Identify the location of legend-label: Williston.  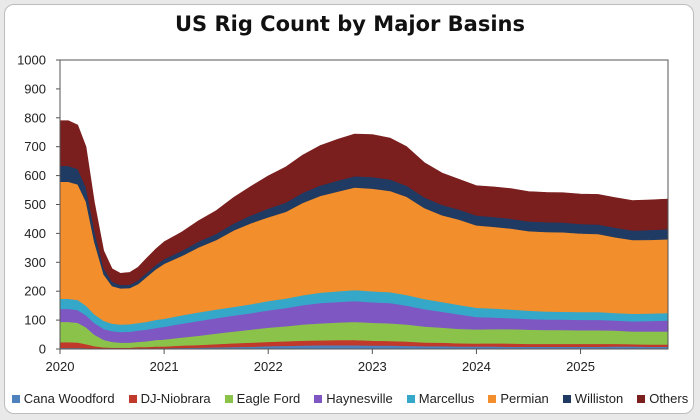
(599, 398).